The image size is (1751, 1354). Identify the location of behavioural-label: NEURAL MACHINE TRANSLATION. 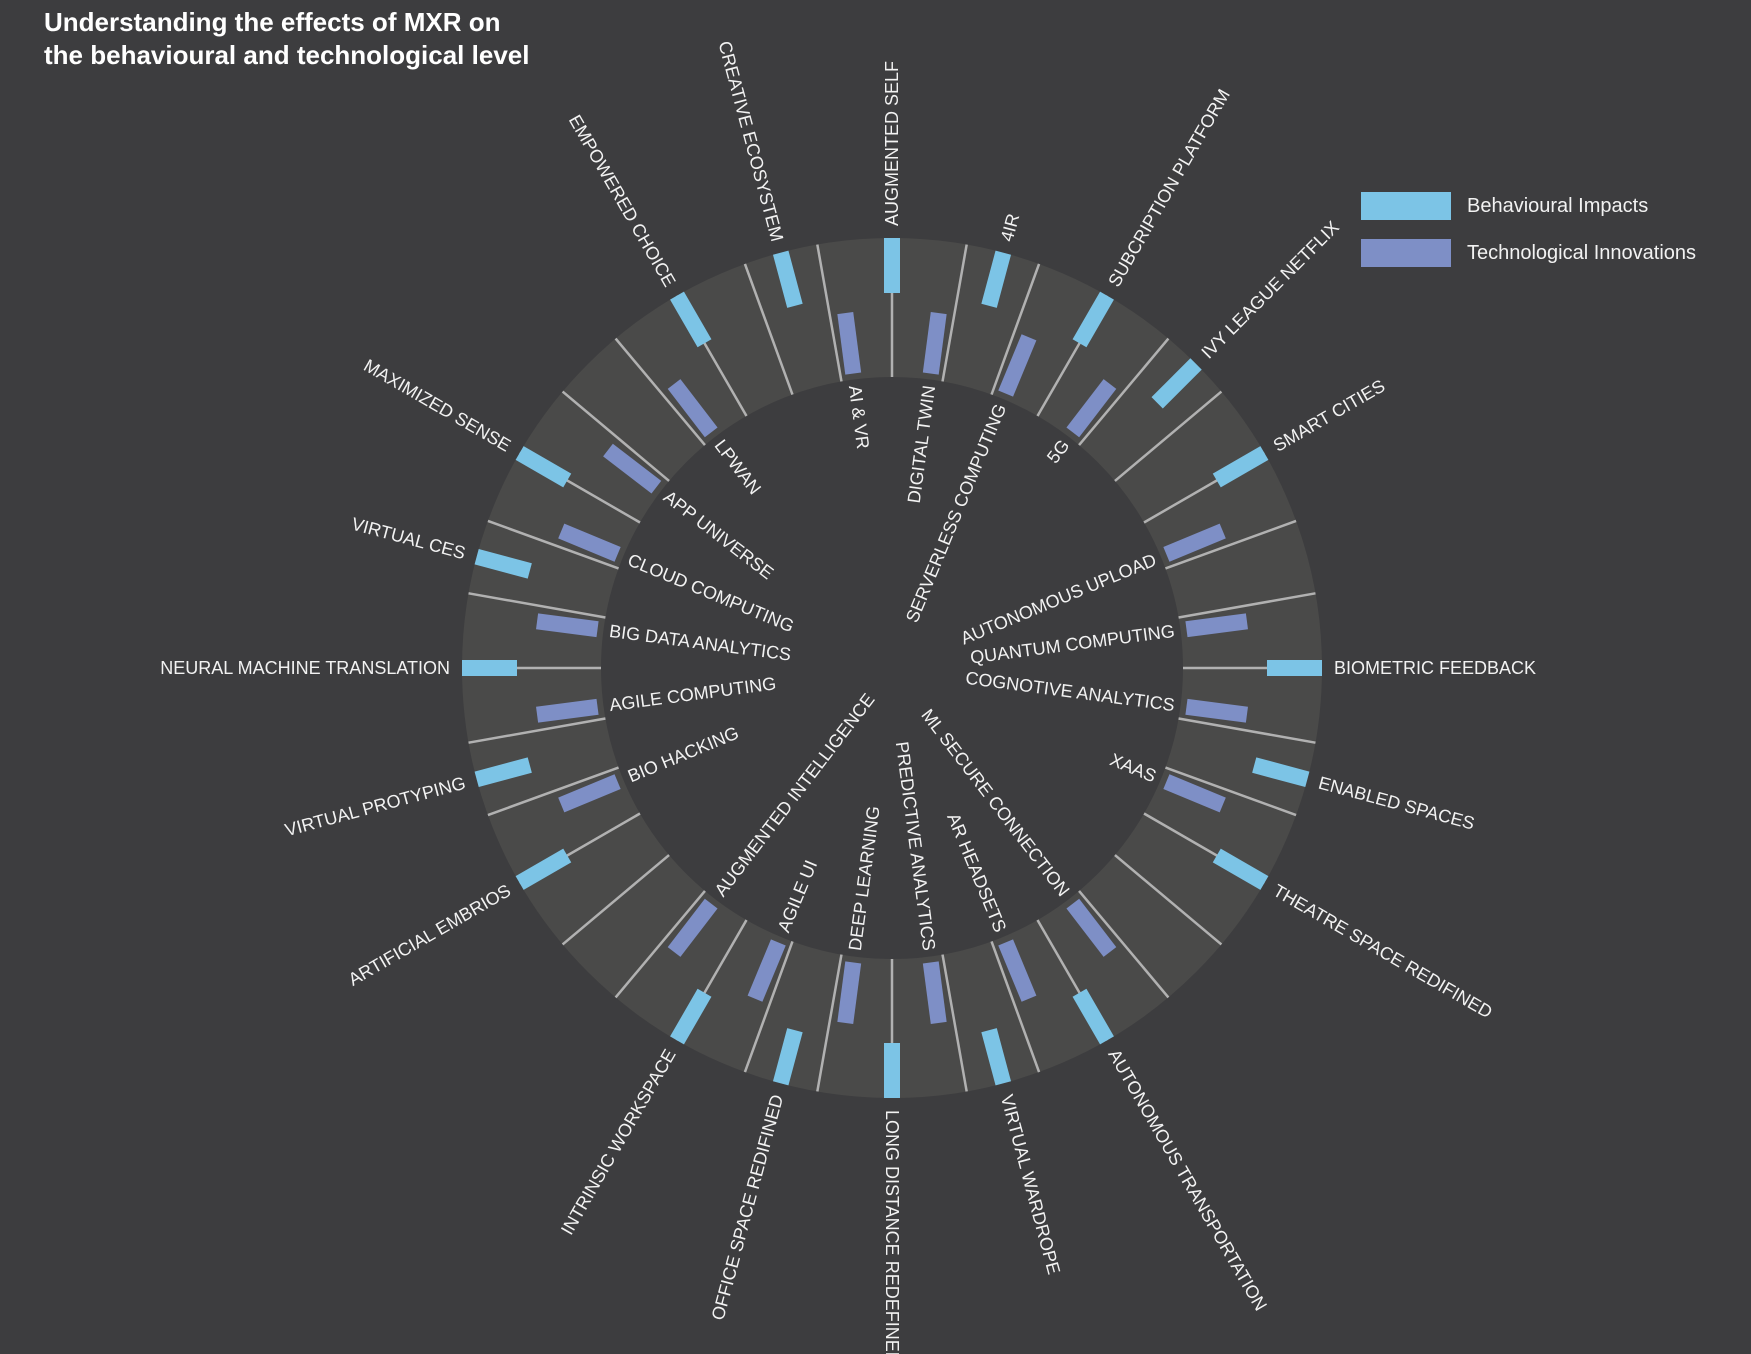
(305, 668).